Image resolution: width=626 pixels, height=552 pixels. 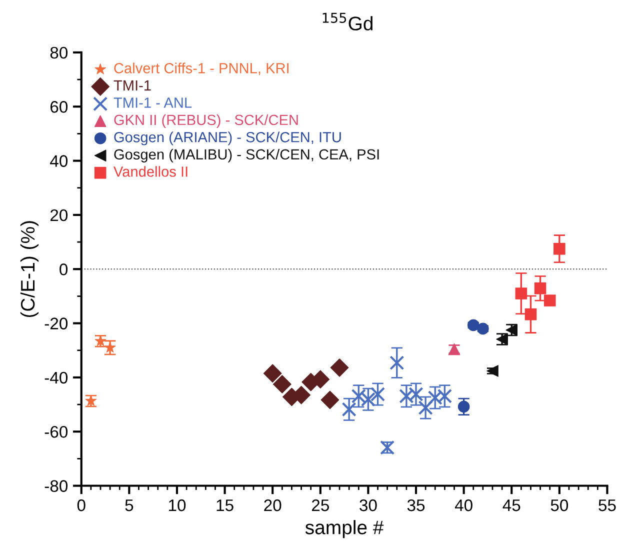 What do you see at coordinates (56, 486) in the screenshot?
I see `y-tick-label: -80` at bounding box center [56, 486].